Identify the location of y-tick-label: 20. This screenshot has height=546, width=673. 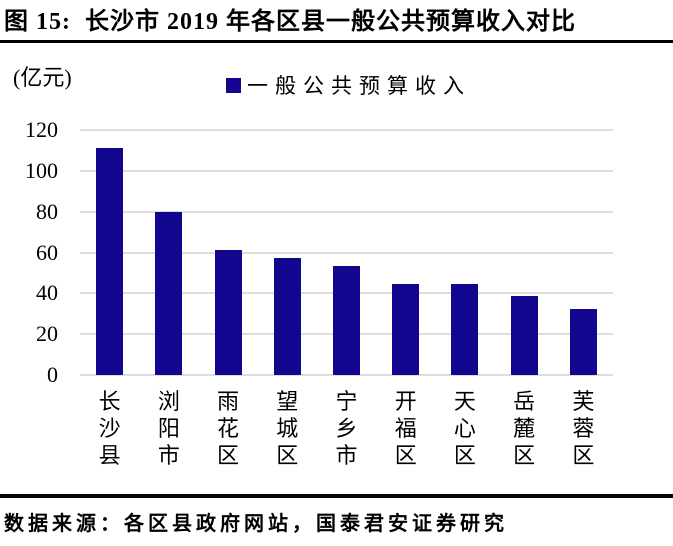
(47, 334).